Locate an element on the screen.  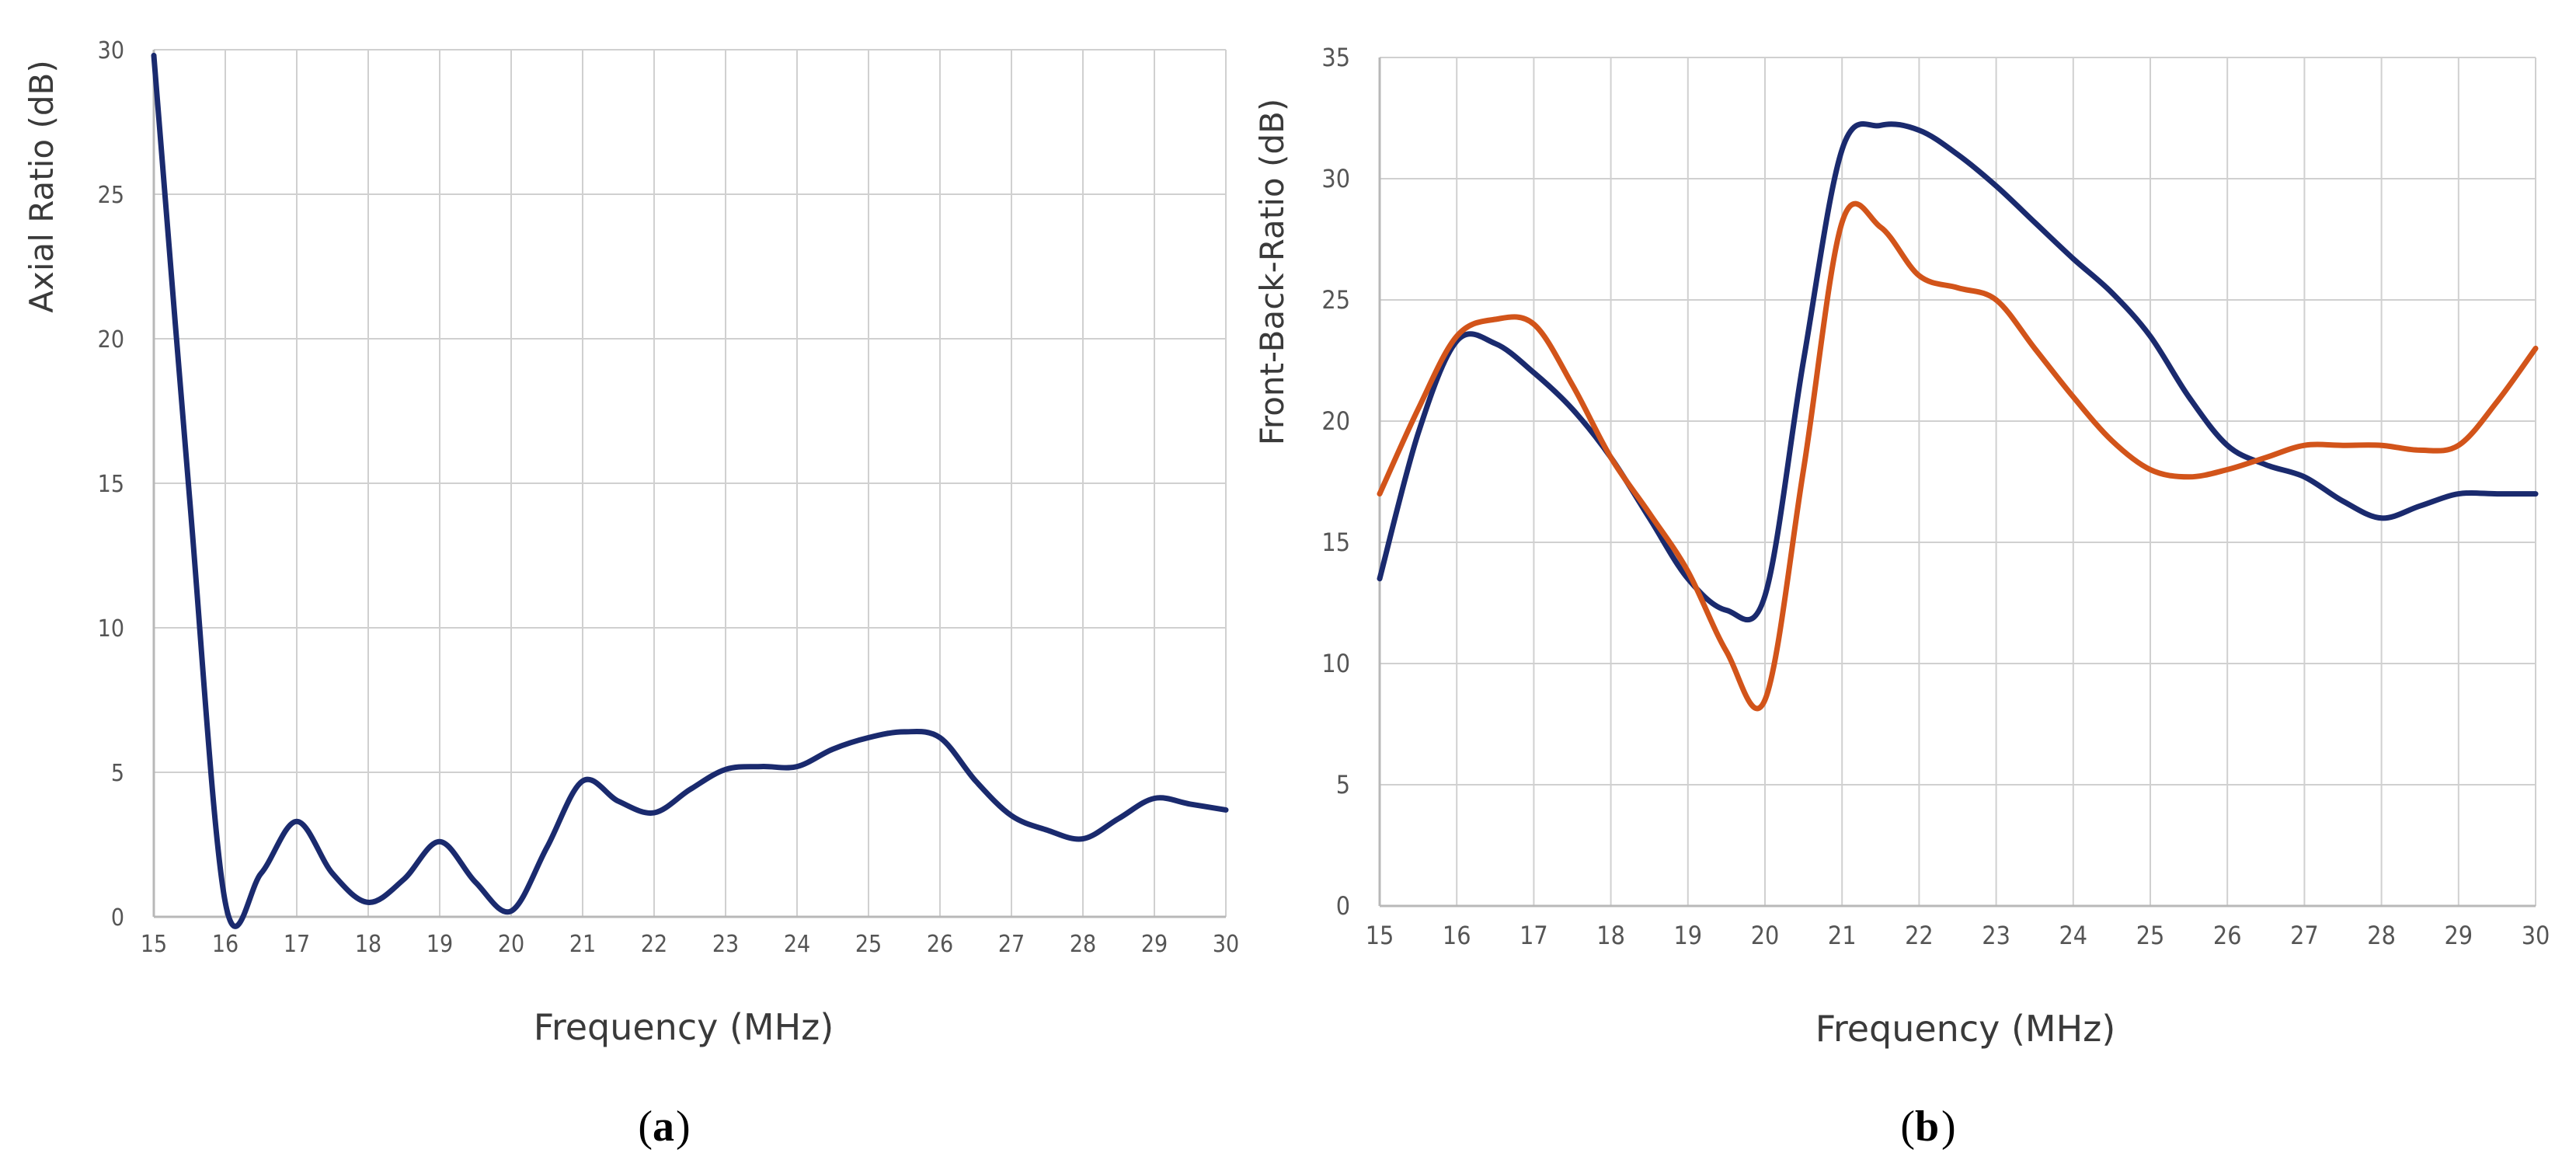
front-back-ratio-x-tick-27: 27 is located at coordinates (2304, 935).